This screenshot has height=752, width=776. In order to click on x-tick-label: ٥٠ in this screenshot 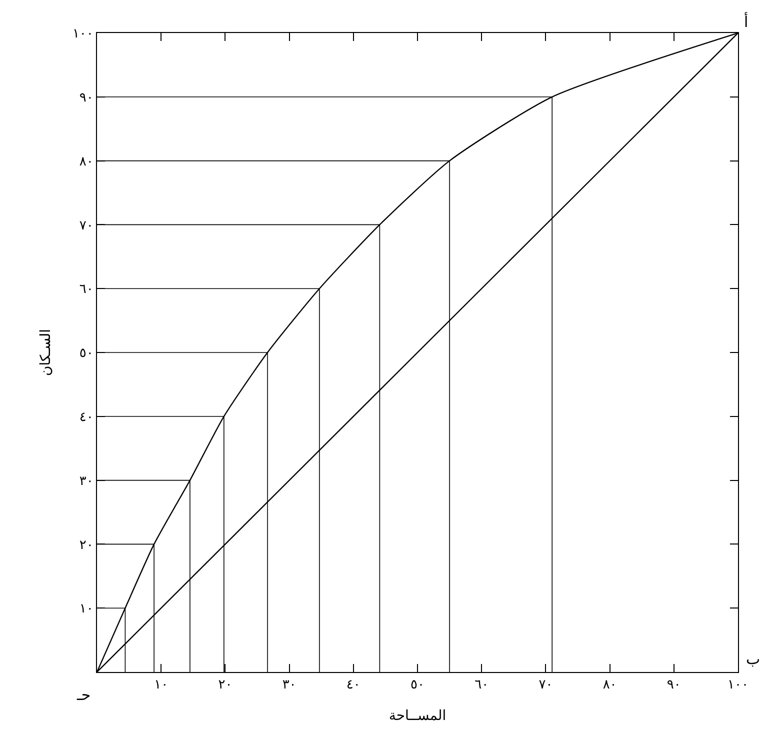, I will do `click(417, 685)`.